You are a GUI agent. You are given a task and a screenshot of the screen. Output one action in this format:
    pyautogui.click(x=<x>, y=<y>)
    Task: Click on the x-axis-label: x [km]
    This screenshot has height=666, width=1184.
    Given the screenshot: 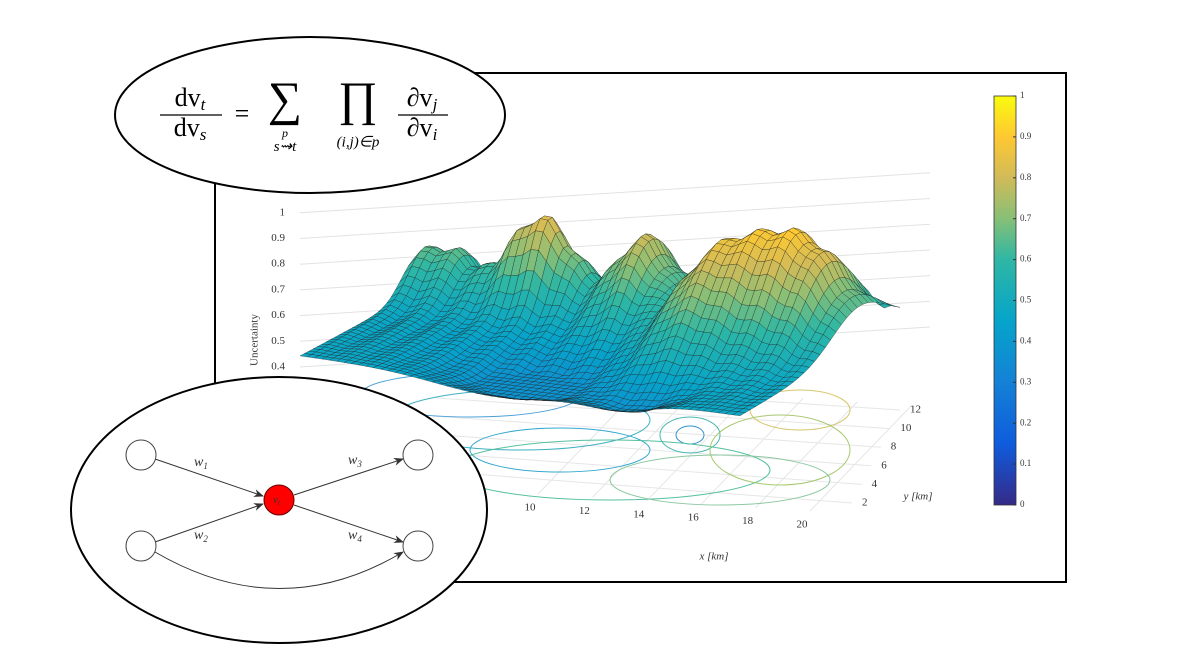 What is the action you would take?
    pyautogui.click(x=713, y=557)
    